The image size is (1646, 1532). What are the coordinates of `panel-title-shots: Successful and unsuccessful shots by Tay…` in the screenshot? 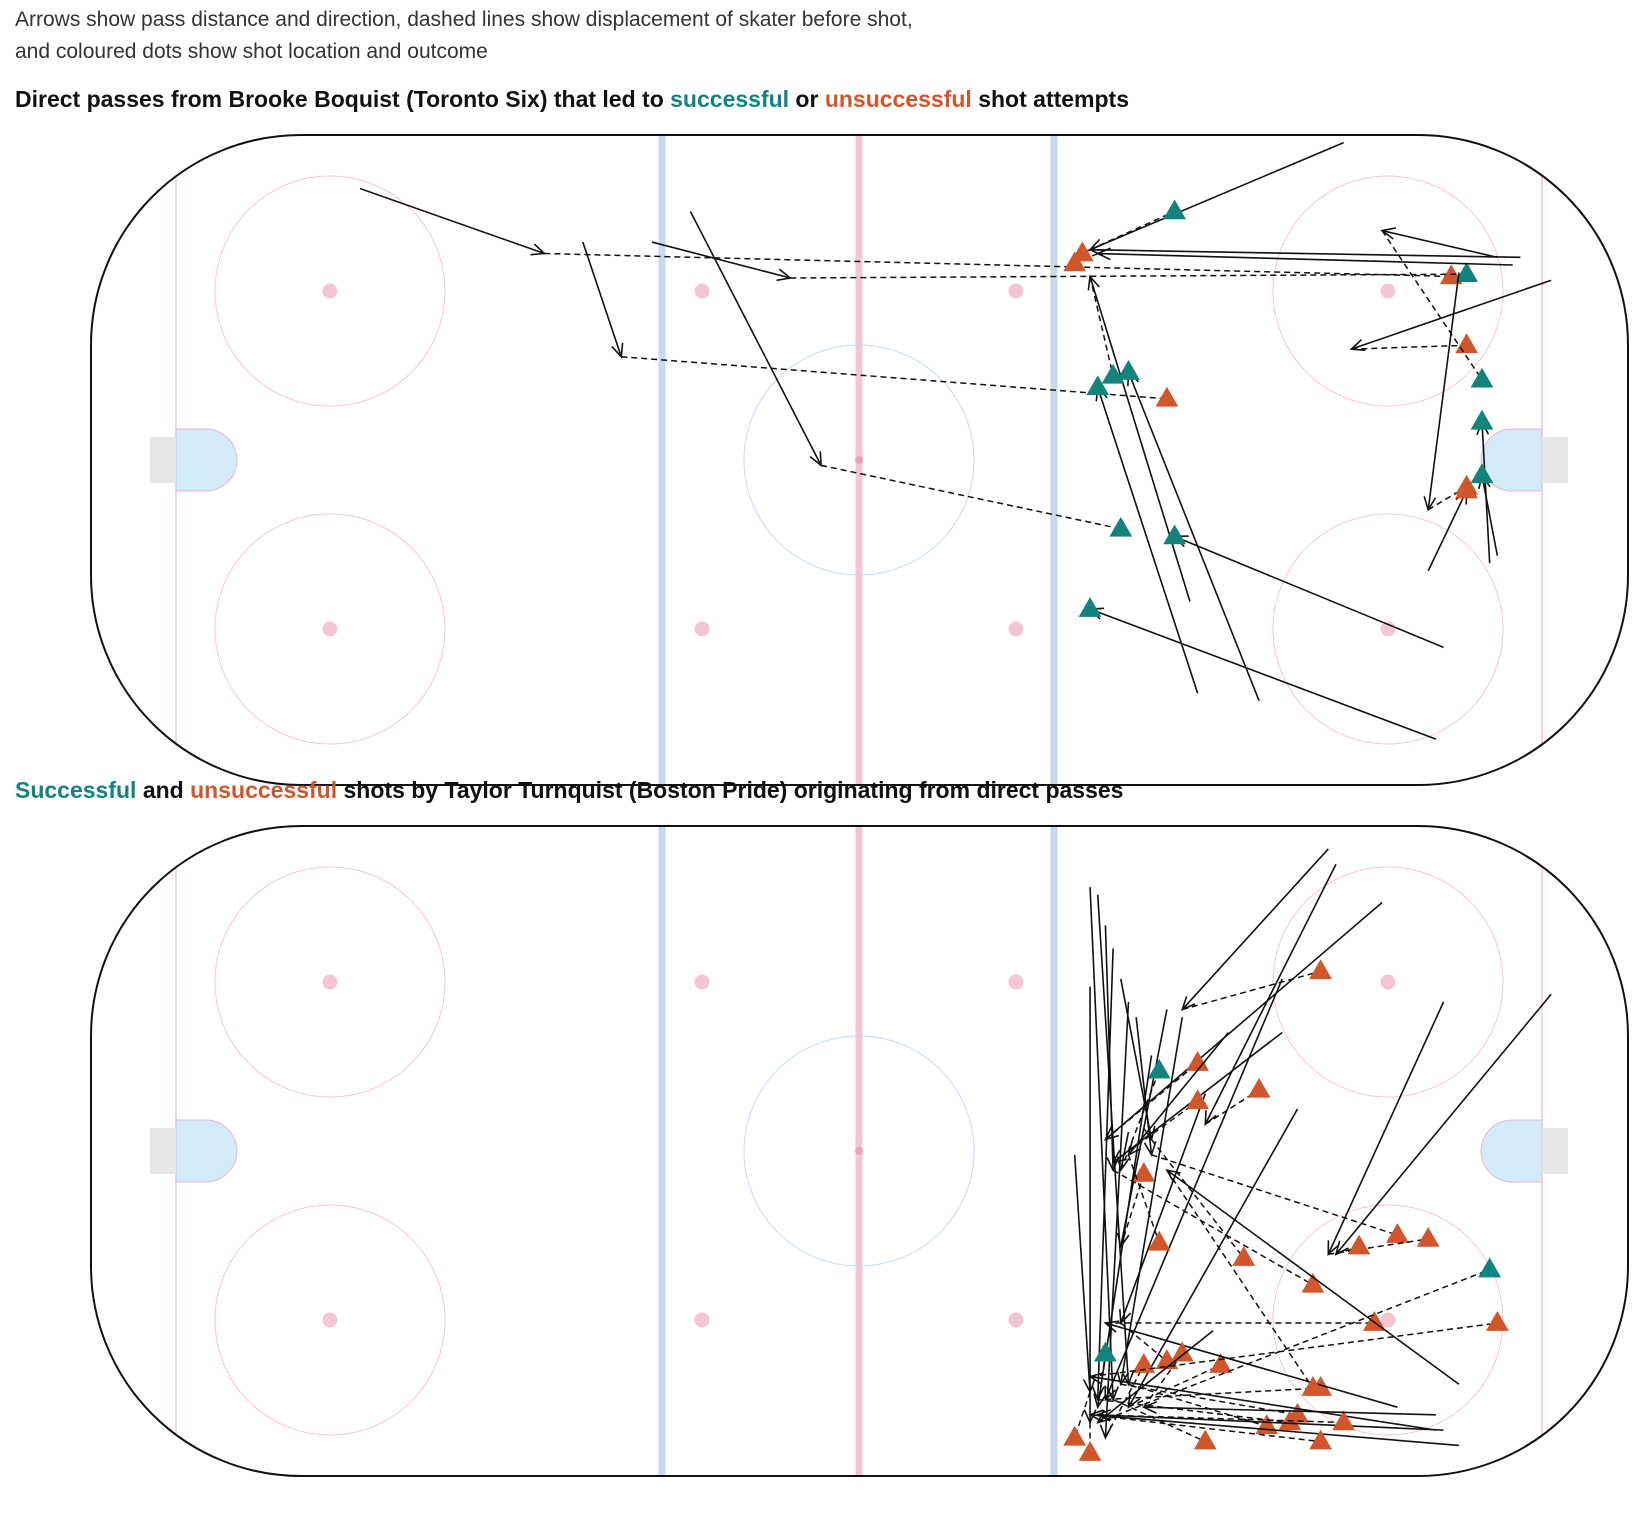 It's located at (569, 790).